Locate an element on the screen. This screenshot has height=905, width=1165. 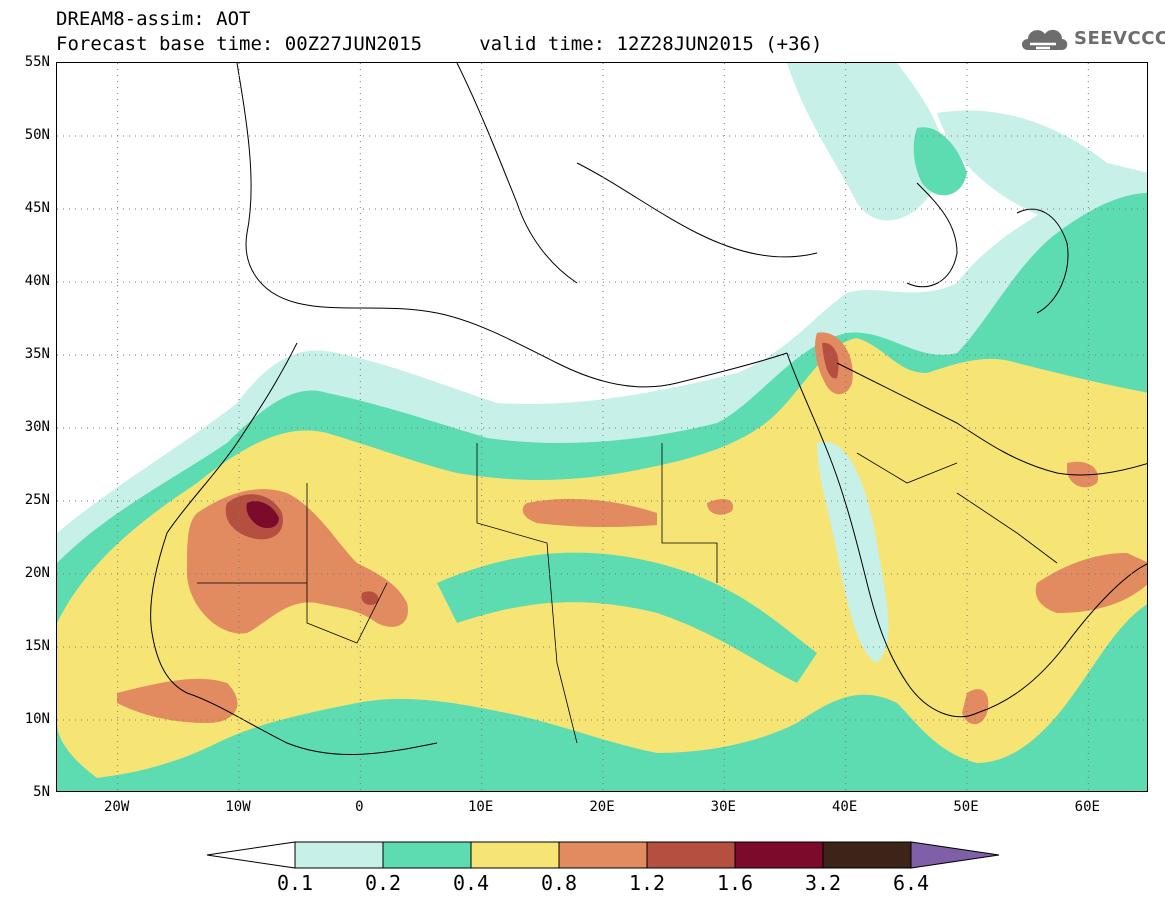
lat-tick-label: 35N is located at coordinates (37, 354).